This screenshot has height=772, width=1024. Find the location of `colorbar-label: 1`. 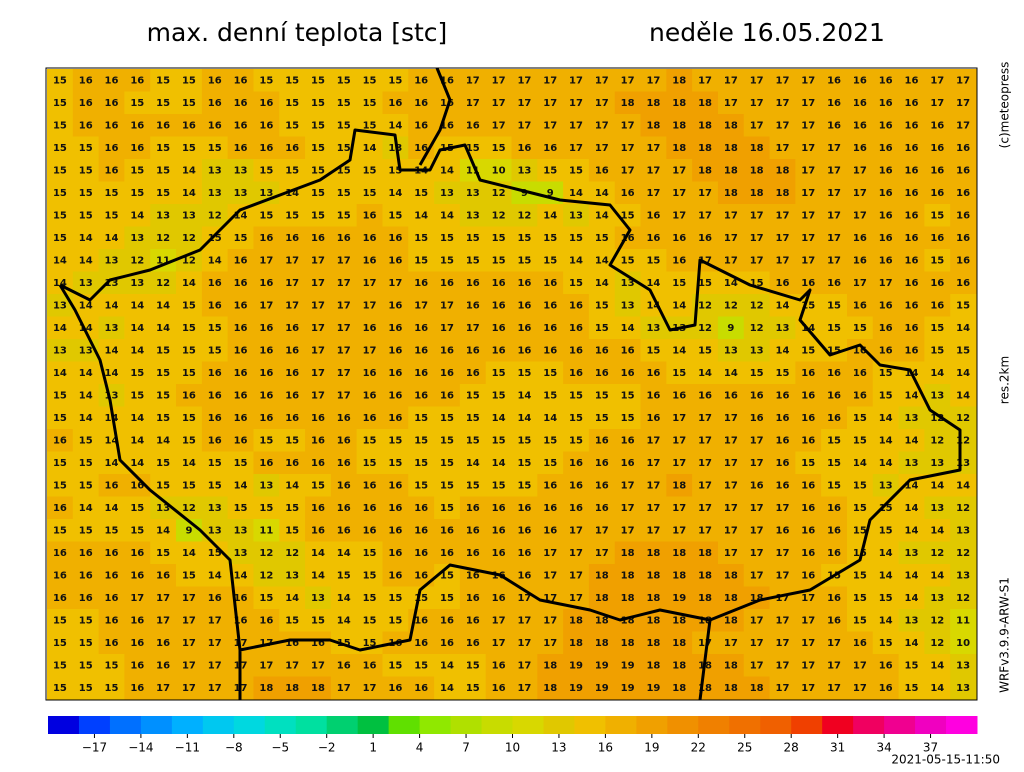

colorbar-label: 1 is located at coordinates (373, 748).